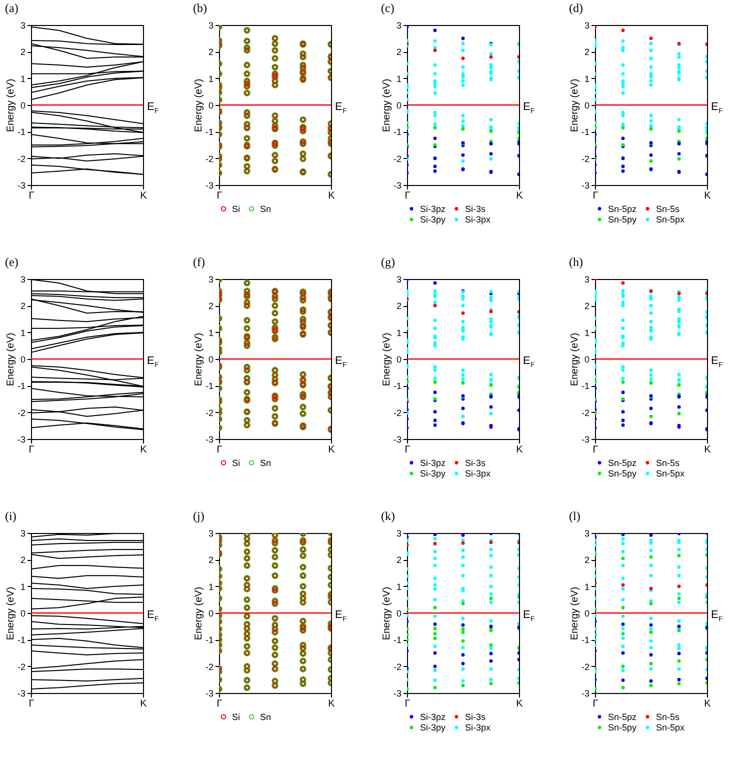  I want to click on chart-title: (c), so click(387, 8).